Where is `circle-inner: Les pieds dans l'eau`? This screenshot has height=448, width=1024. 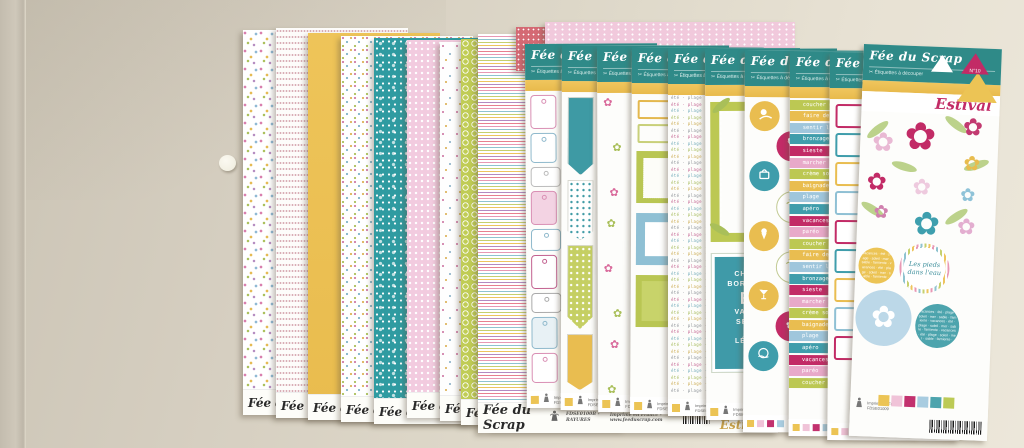 circle-inner: Les pieds dans l'eau is located at coordinates (924, 268).